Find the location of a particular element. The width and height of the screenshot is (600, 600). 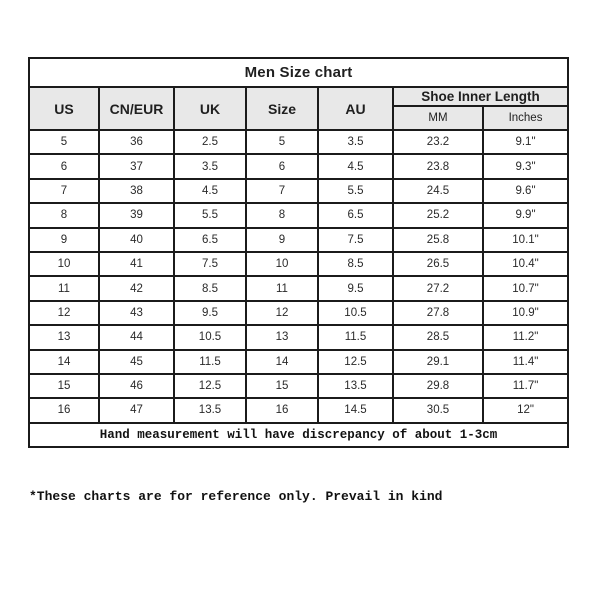

col-header-mm: MM is located at coordinates (438, 118).